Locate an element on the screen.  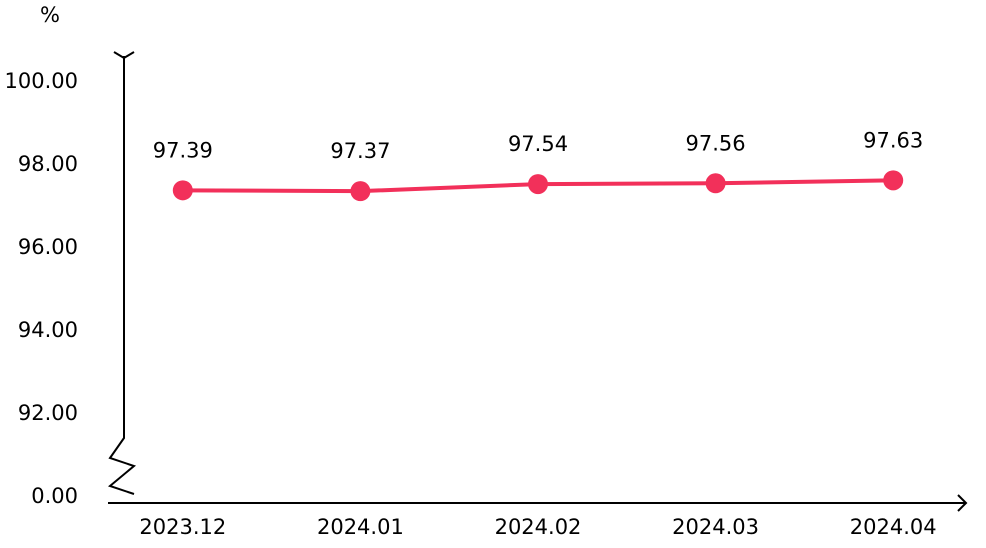
y-tick-label: 100.00 is located at coordinates (41, 81).